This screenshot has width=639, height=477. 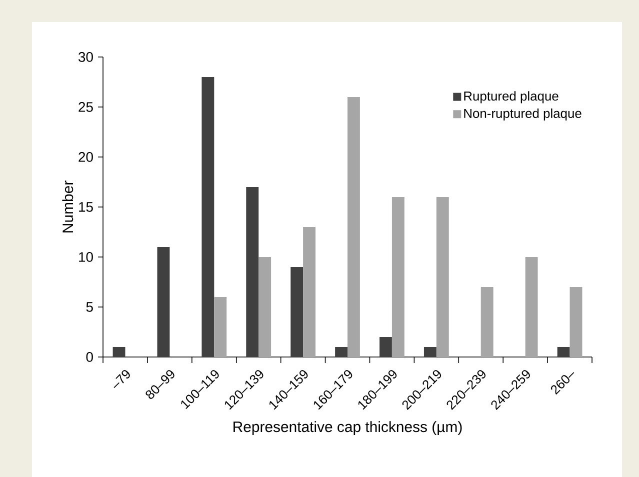 What do you see at coordinates (86, 257) in the screenshot?
I see `y-tick-label: 10` at bounding box center [86, 257].